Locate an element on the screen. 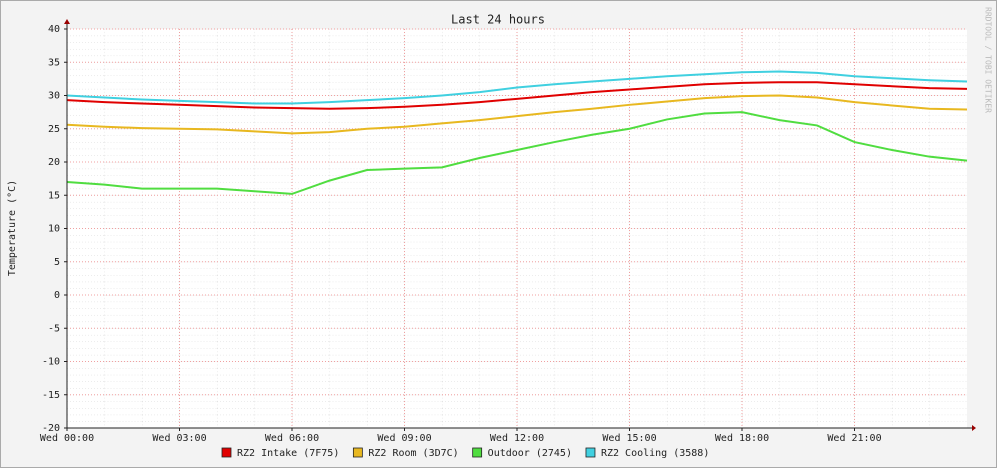 The height and width of the screenshot is (468, 997). y-tick-label: 5 is located at coordinates (57, 262).